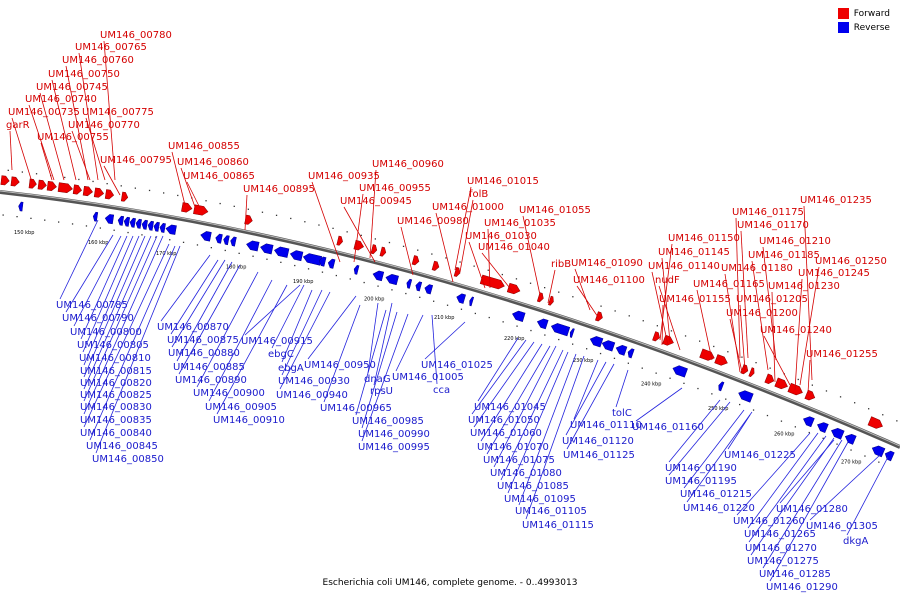 The width and height of the screenshot is (900, 600). What do you see at coordinates (116, 407) in the screenshot?
I see `gene-label: UM146_00830` at bounding box center [116, 407].